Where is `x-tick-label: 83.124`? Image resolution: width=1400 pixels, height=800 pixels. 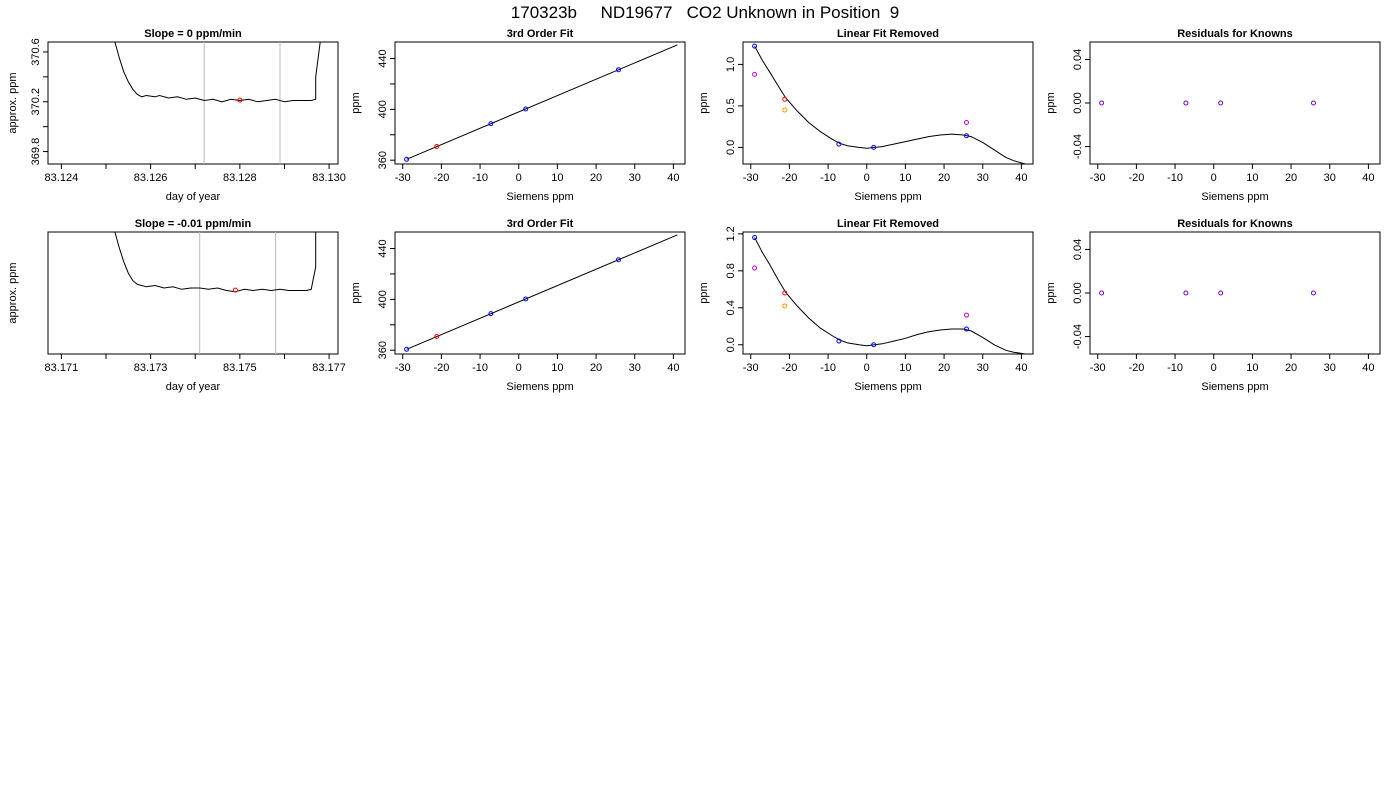 x-tick-label: 83.124 is located at coordinates (62, 178).